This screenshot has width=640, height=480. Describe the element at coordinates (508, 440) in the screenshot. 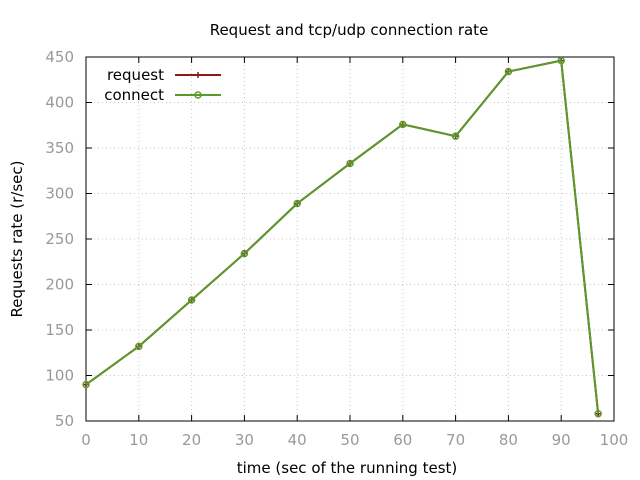

I see `x-tick-label: 80` at that location.